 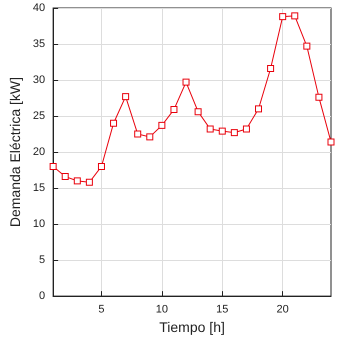 I want to click on y-tick-label: 15, so click(x=39, y=188).